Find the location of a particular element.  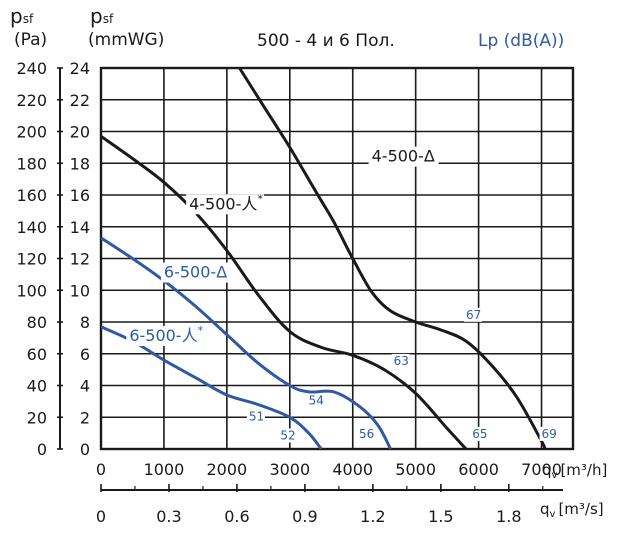

mmwg-tick-label: 20 is located at coordinates (80, 132).